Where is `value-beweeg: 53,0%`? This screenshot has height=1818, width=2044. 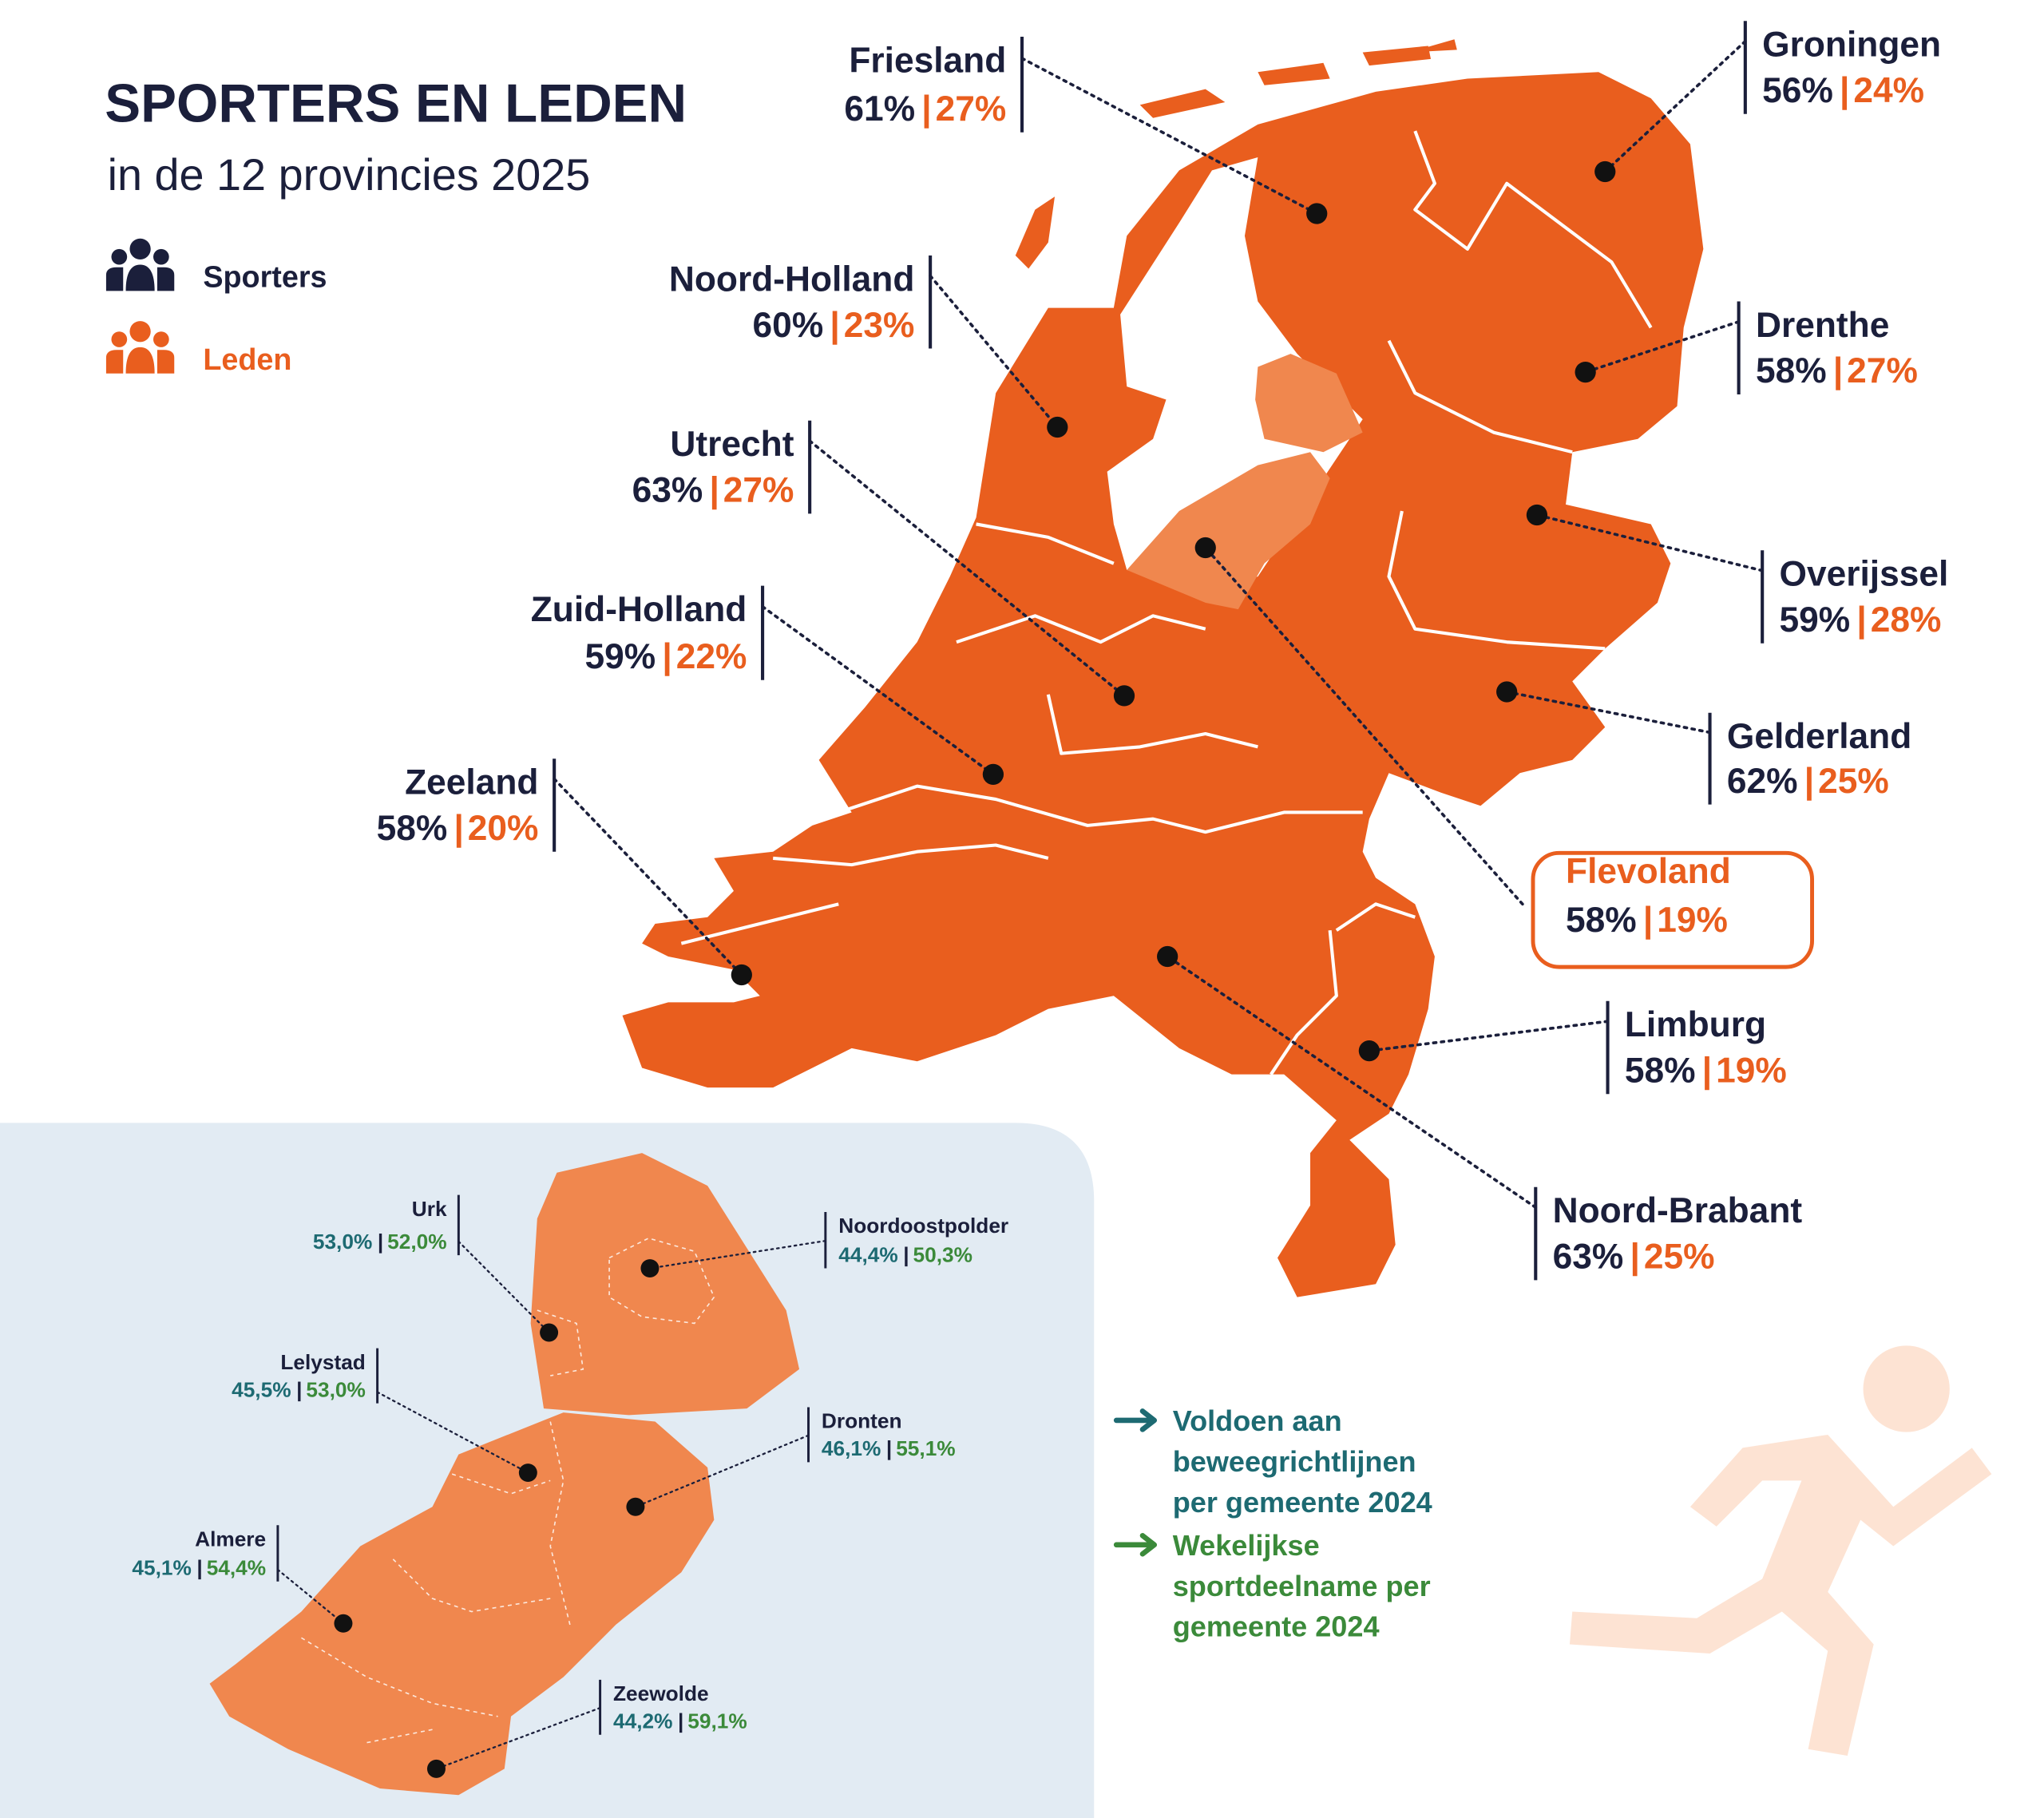
value-beweeg: 53,0% is located at coordinates (342, 1242).